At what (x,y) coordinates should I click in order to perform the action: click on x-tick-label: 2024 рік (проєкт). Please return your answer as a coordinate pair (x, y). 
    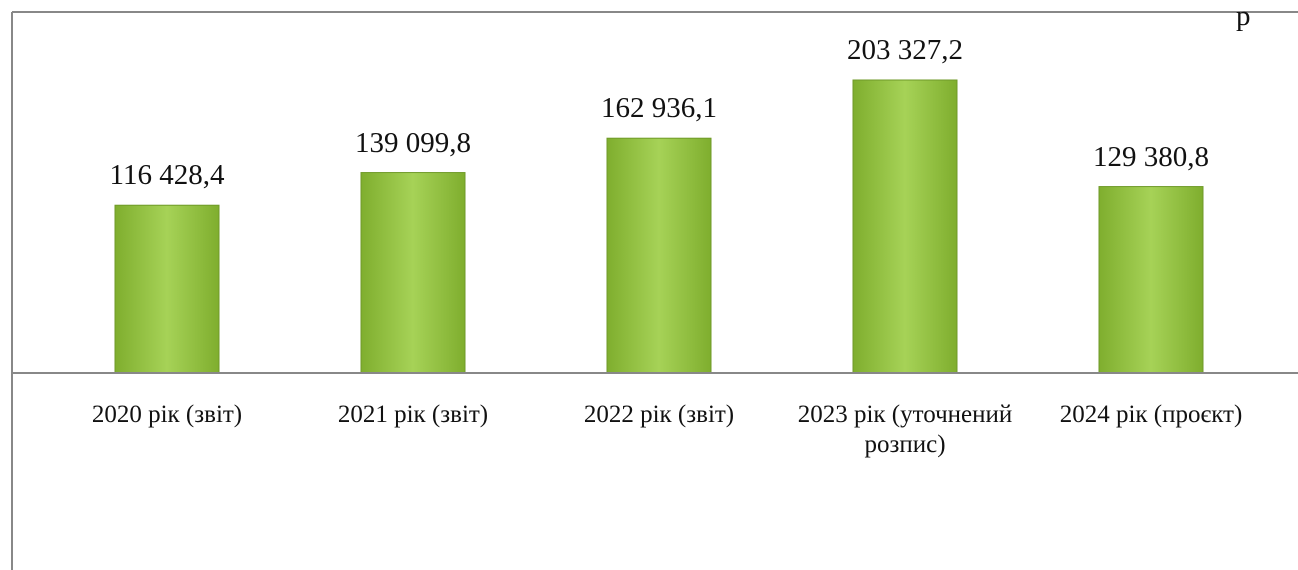
    Looking at the image, I should click on (1151, 414).